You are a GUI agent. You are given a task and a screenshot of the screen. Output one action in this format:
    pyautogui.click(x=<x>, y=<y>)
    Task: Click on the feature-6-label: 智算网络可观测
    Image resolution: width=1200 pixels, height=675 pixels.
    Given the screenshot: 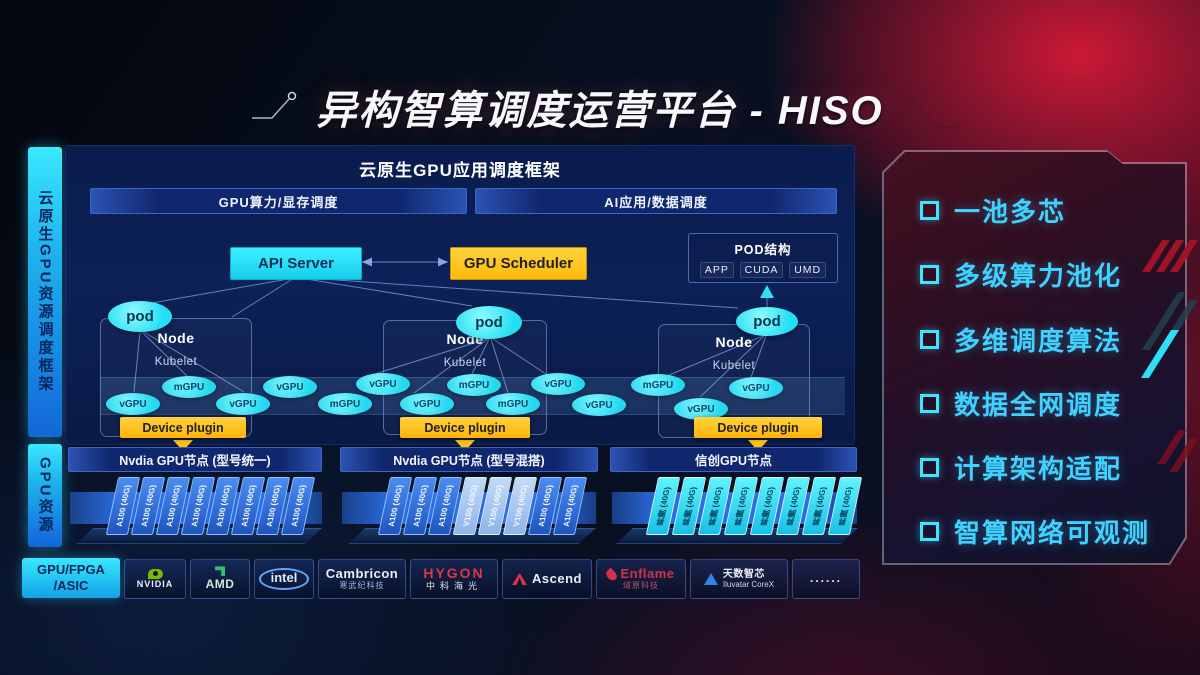 What is the action you would take?
    pyautogui.click(x=1052, y=532)
    